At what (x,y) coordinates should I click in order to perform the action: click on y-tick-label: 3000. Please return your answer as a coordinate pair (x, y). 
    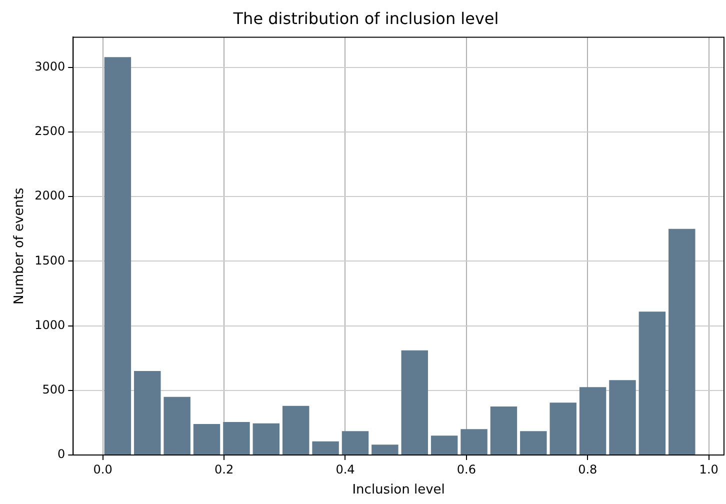
    Looking at the image, I should click on (50, 67).